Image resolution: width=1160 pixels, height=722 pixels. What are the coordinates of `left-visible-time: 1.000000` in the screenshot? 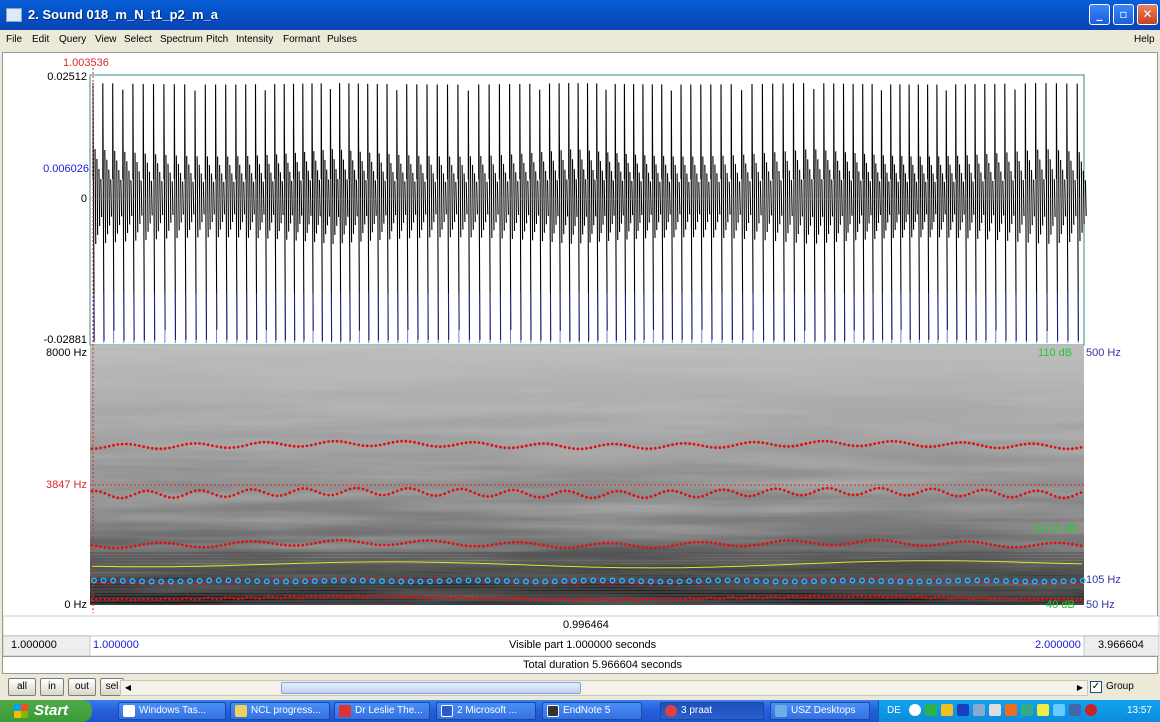 It's located at (116, 645).